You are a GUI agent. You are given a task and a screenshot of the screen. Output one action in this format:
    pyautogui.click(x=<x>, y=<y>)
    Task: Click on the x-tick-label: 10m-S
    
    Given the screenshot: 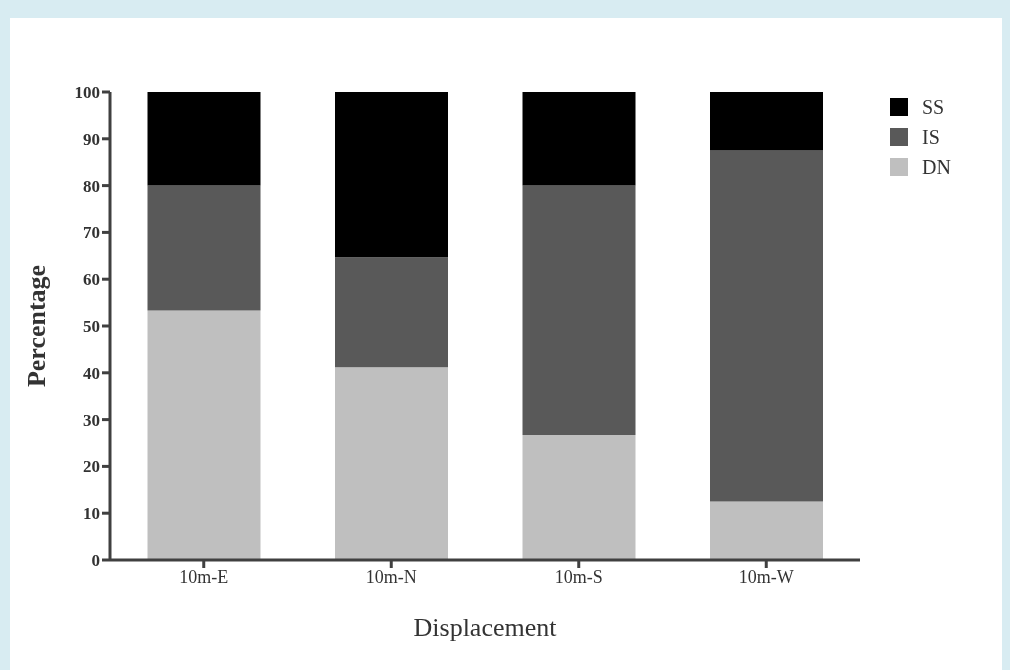 What is the action you would take?
    pyautogui.click(x=578, y=576)
    